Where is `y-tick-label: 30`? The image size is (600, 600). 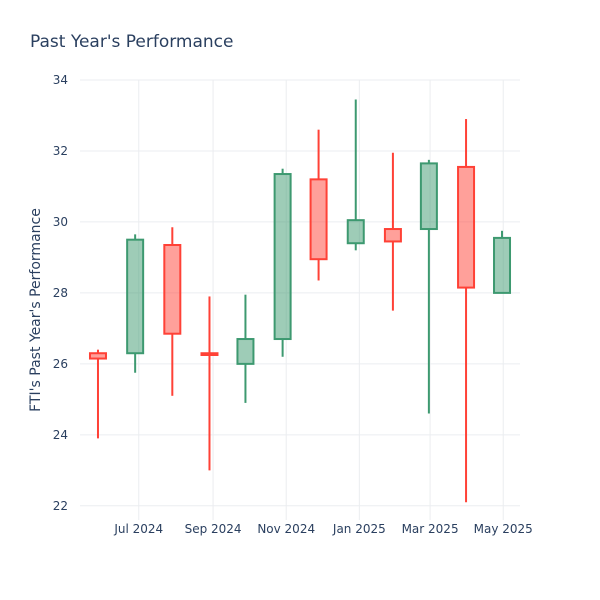 y-tick-label: 30 is located at coordinates (60, 222).